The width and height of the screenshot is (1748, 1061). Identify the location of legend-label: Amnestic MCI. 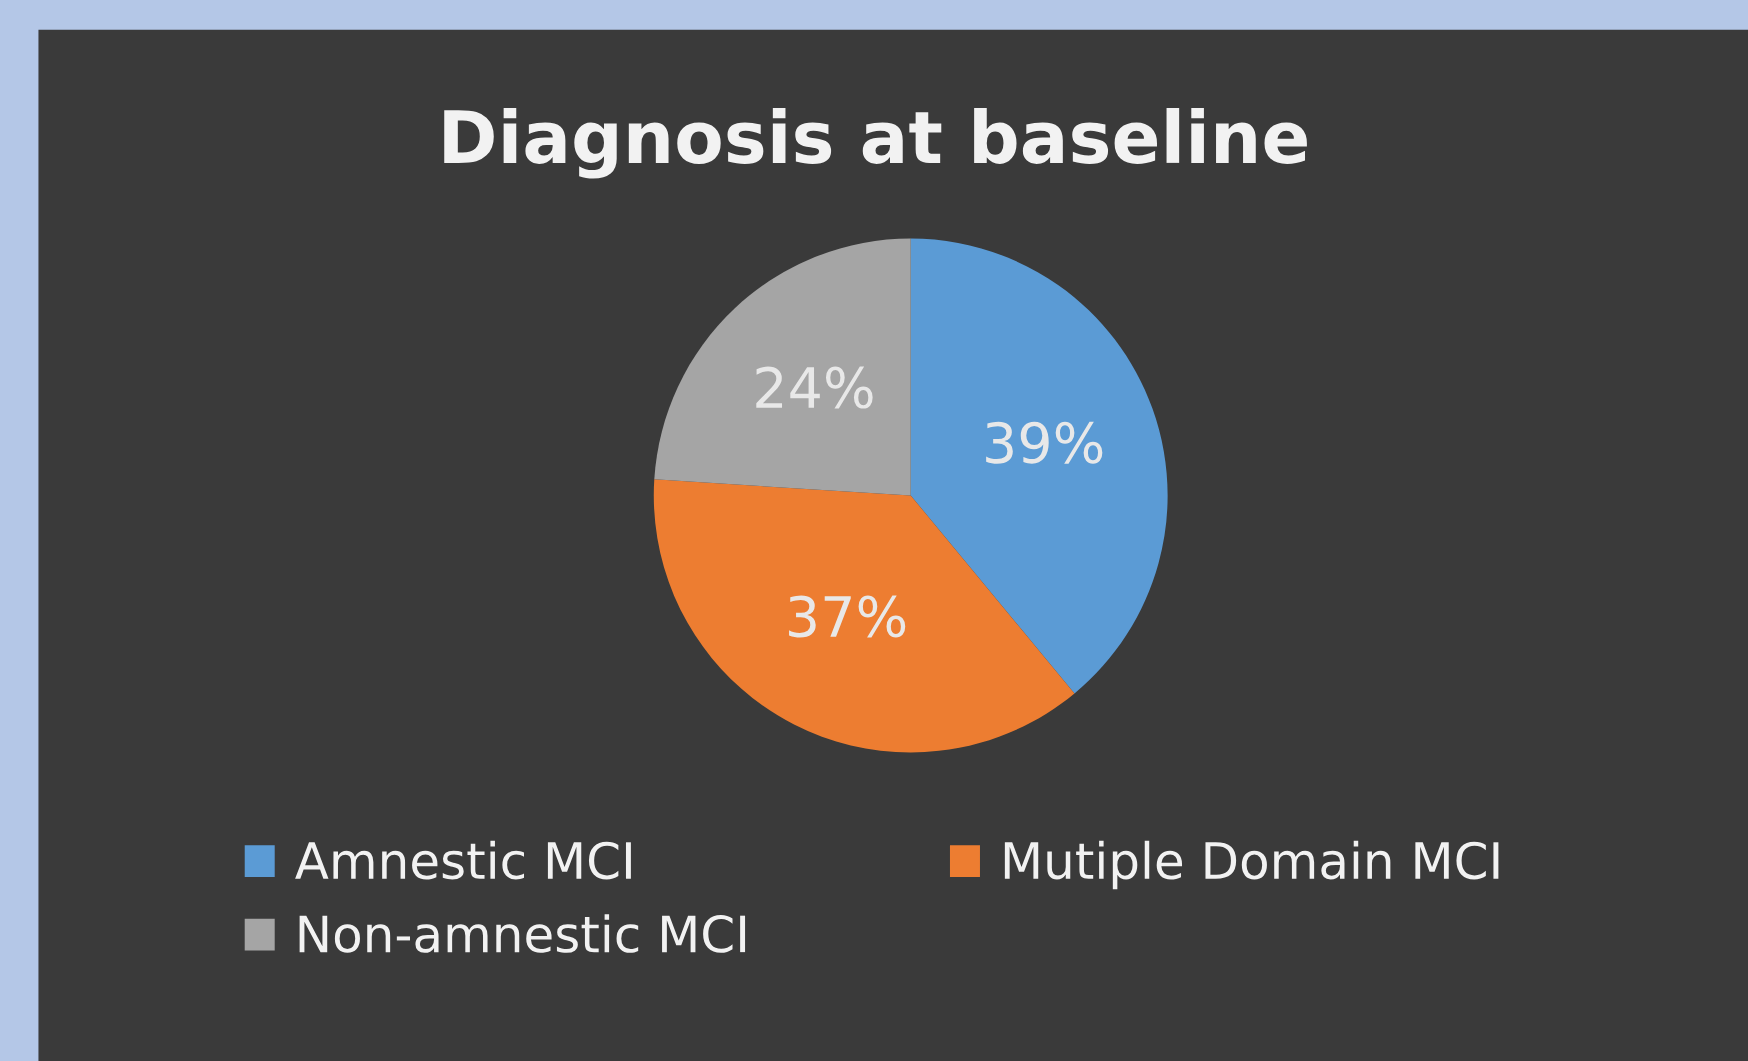
(463, 860).